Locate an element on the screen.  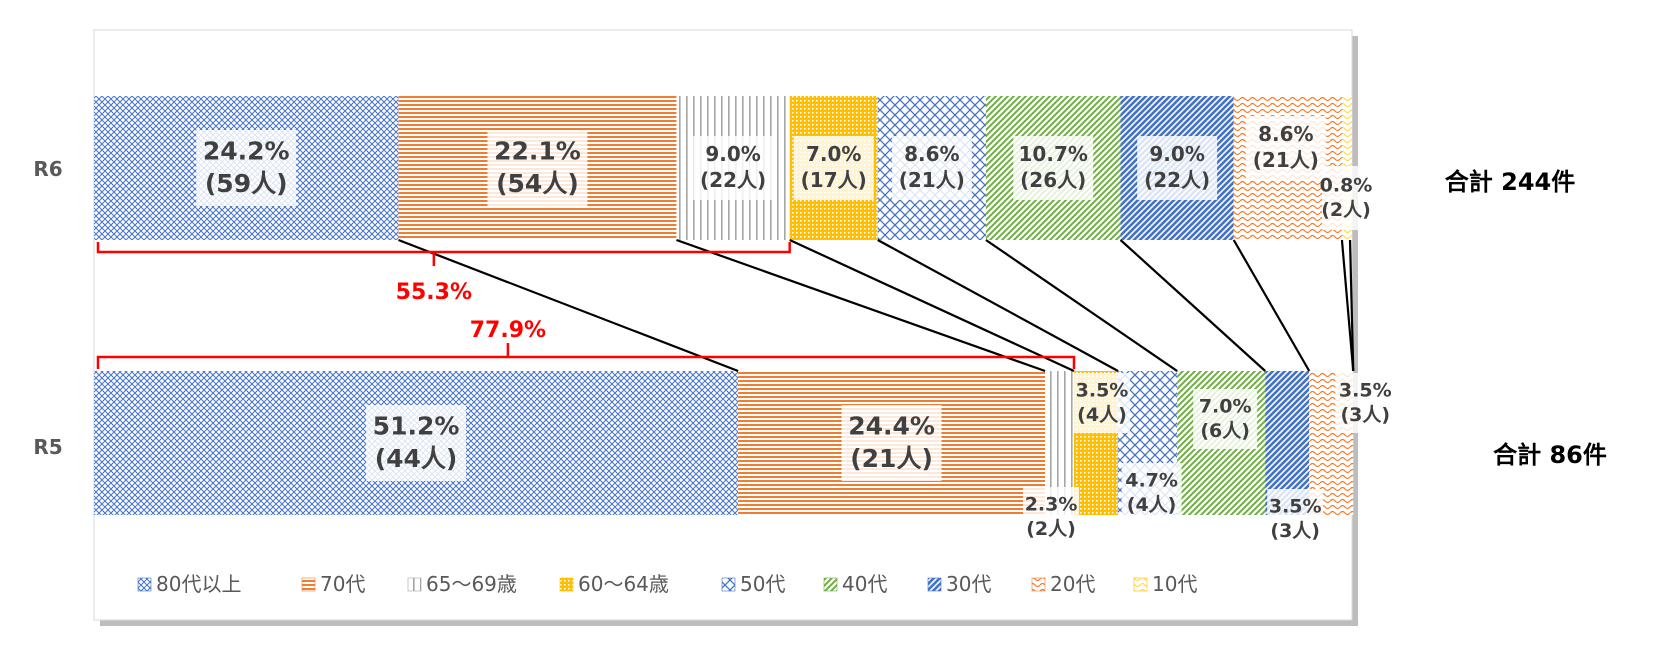
data-label-value: 24.4% is located at coordinates (891, 425).